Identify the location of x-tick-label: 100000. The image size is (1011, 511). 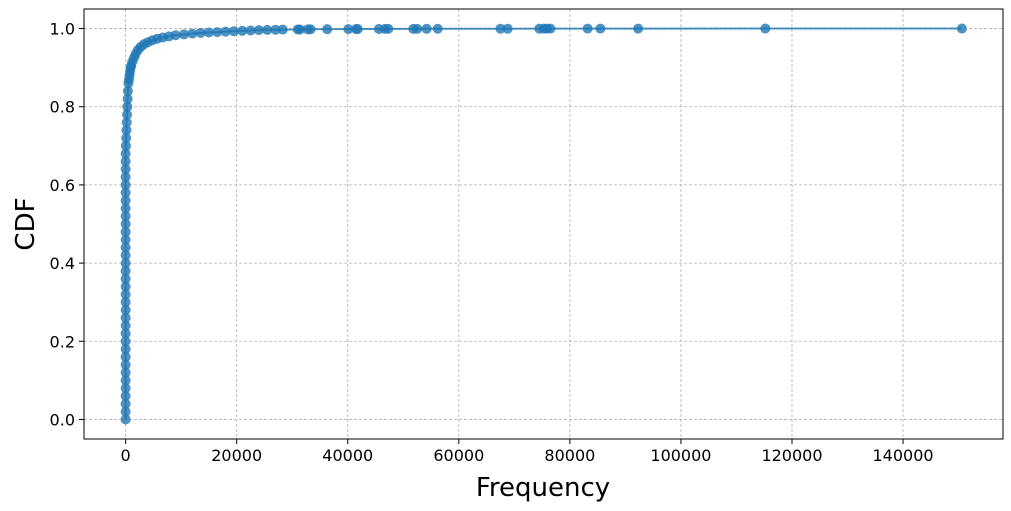
(680, 455).